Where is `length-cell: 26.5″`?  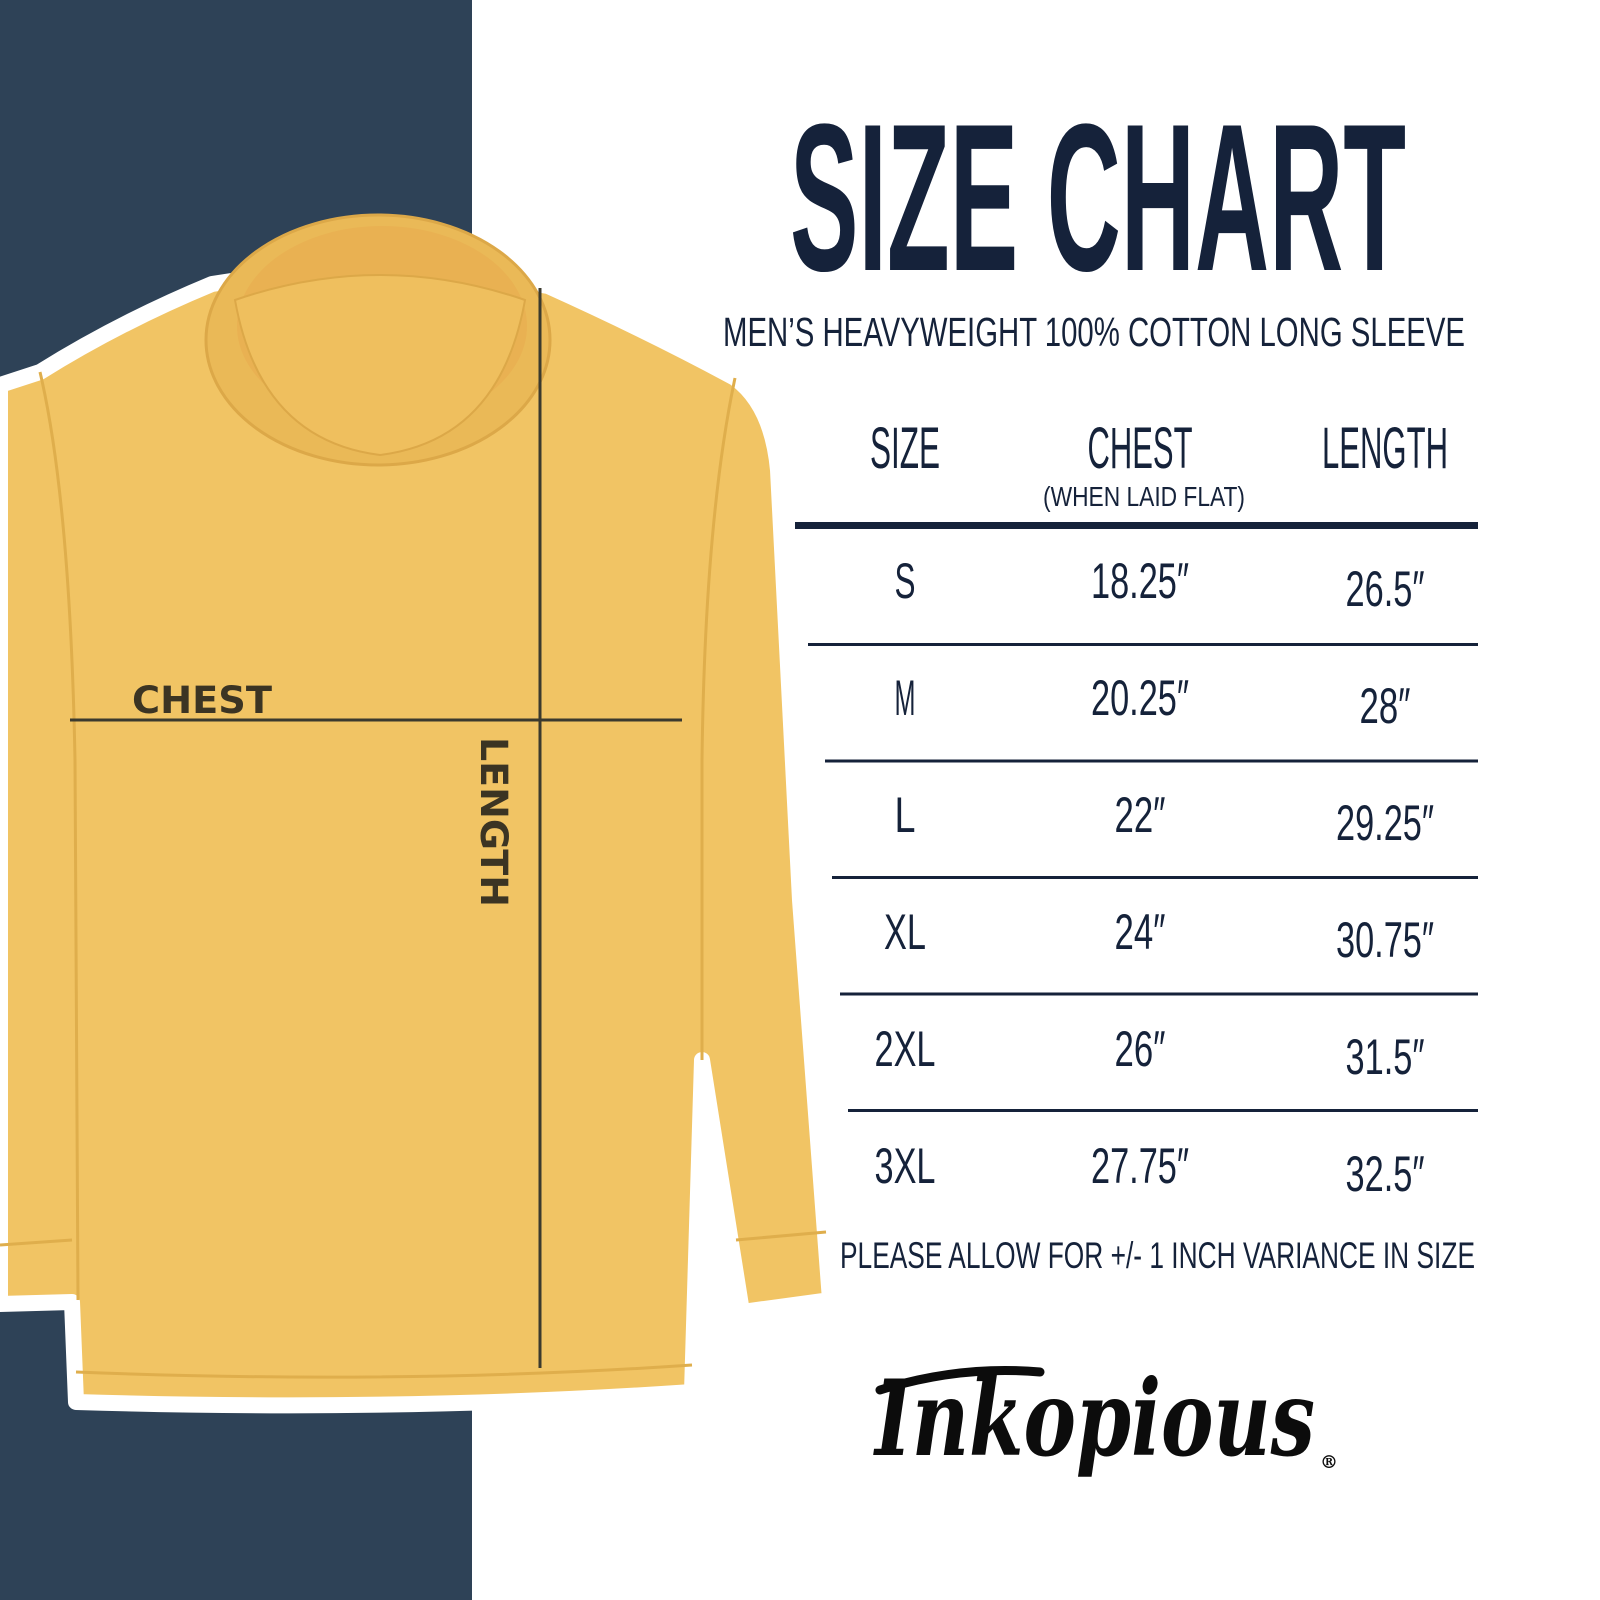 length-cell: 26.5″ is located at coordinates (1385, 589).